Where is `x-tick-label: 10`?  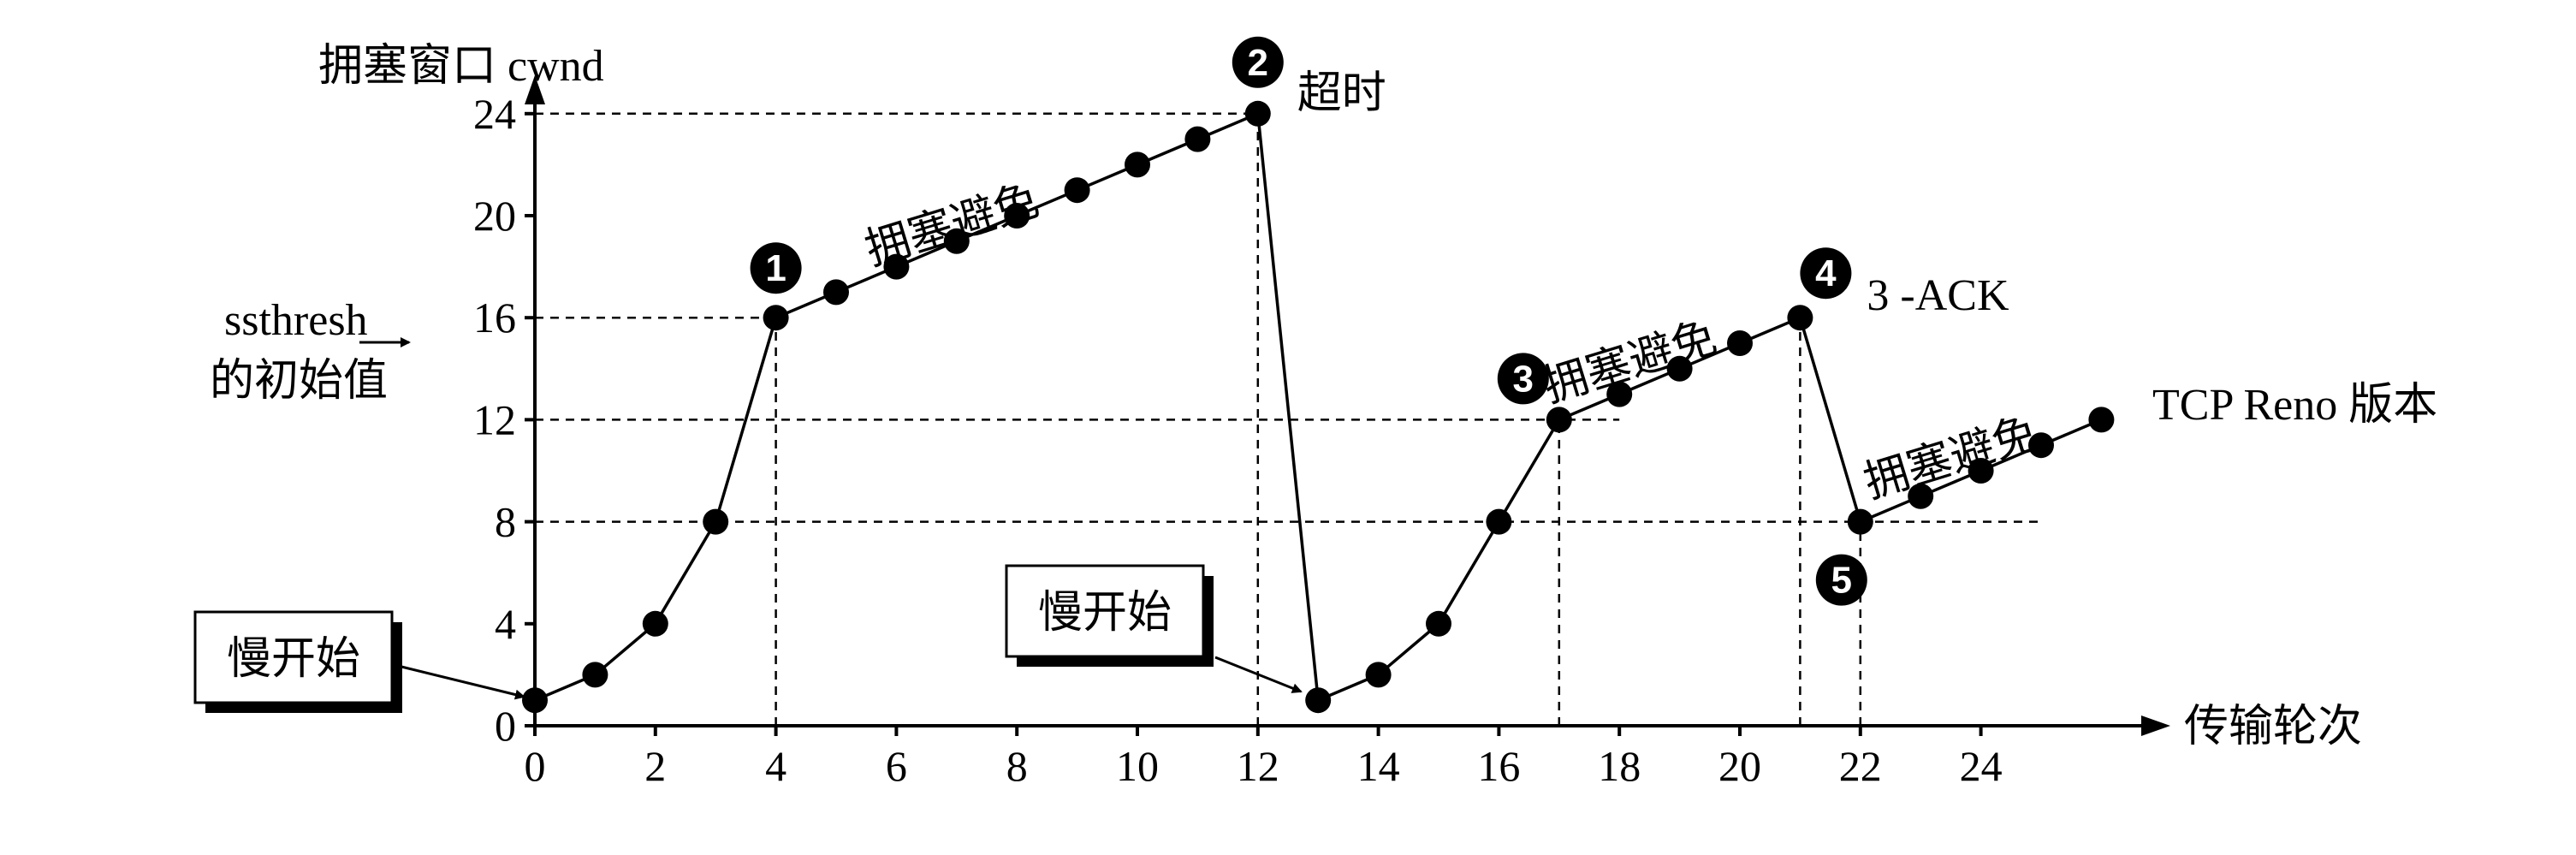 x-tick-label: 10 is located at coordinates (1137, 766).